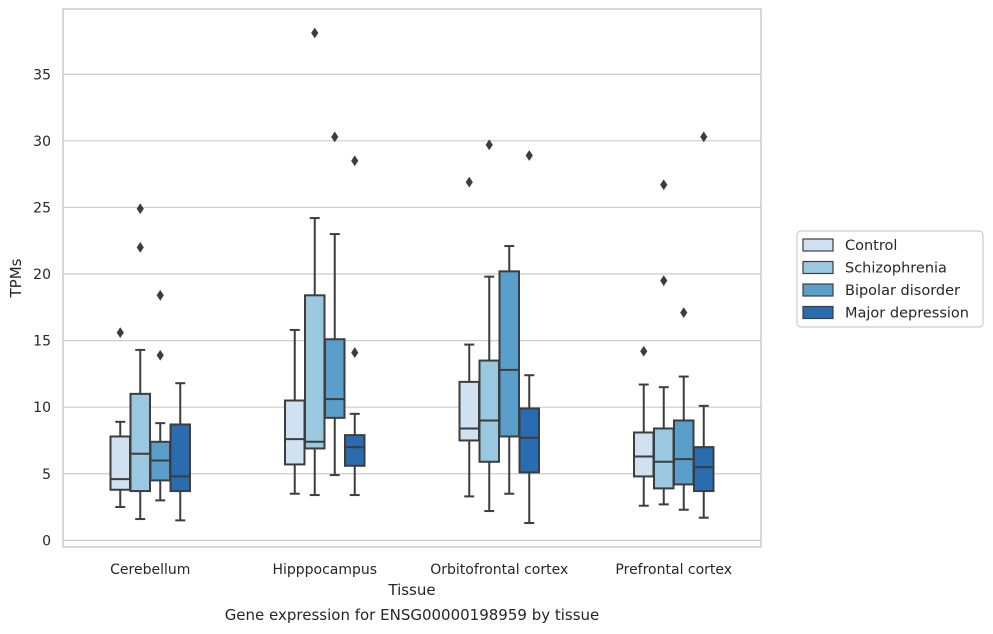 The height and width of the screenshot is (634, 993). I want to click on y-tick-label: 25, so click(42, 208).